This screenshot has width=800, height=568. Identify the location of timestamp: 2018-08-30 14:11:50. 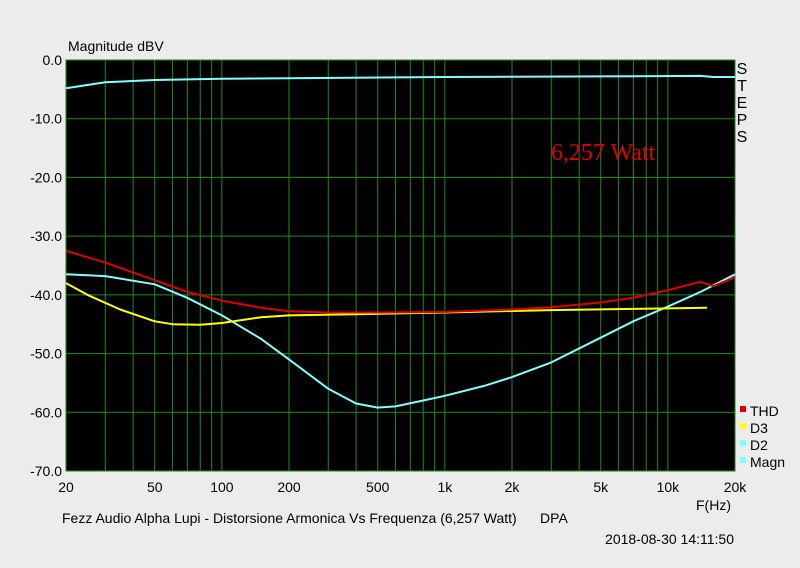
(669, 539).